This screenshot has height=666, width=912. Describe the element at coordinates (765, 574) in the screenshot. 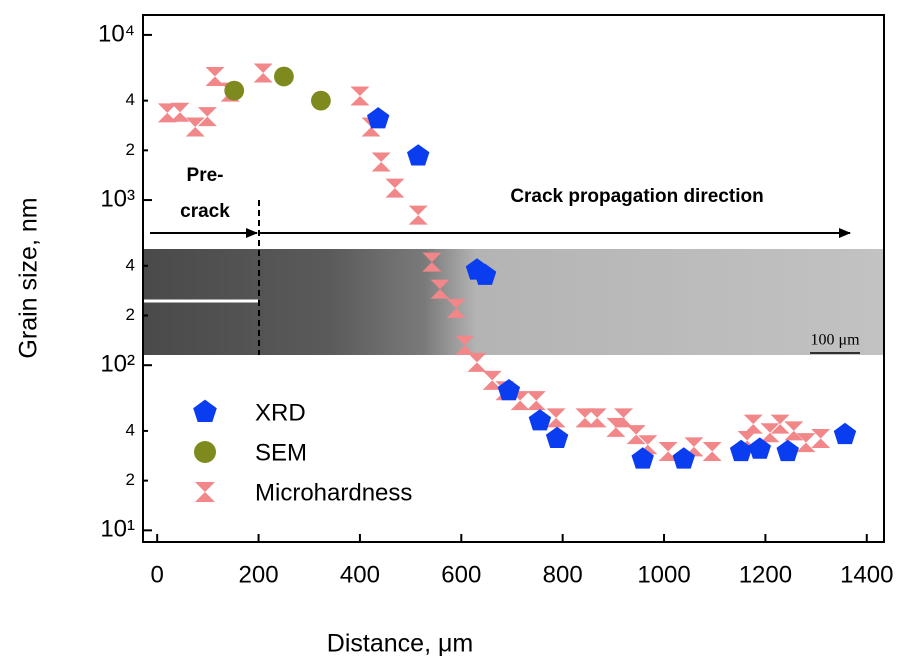

I see `x-tick-label: 1200` at that location.